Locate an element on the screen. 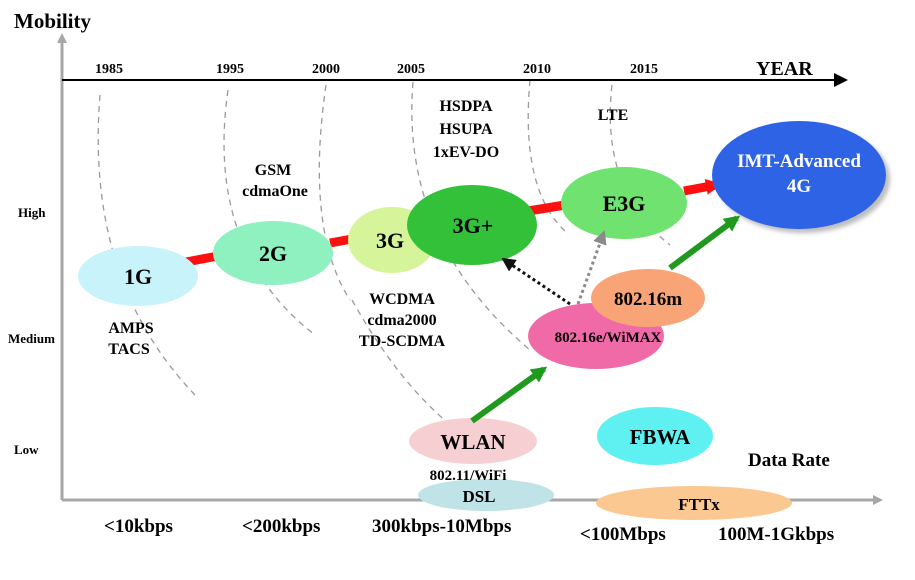  dsl-node is located at coordinates (486, 495).